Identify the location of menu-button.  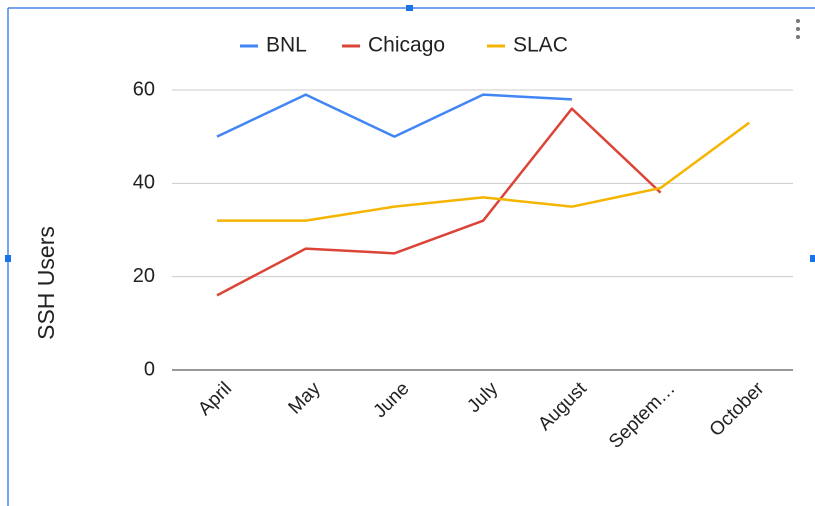
(798, 29).